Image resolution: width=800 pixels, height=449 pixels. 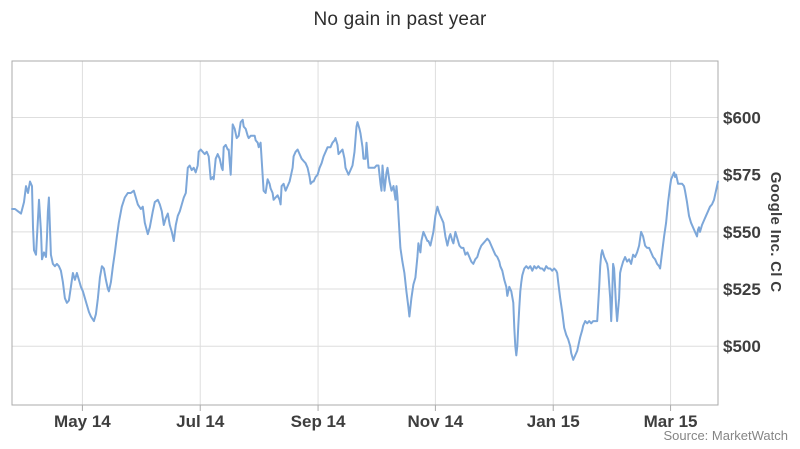 I want to click on x-axis-month-label: May 14, so click(x=82, y=421).